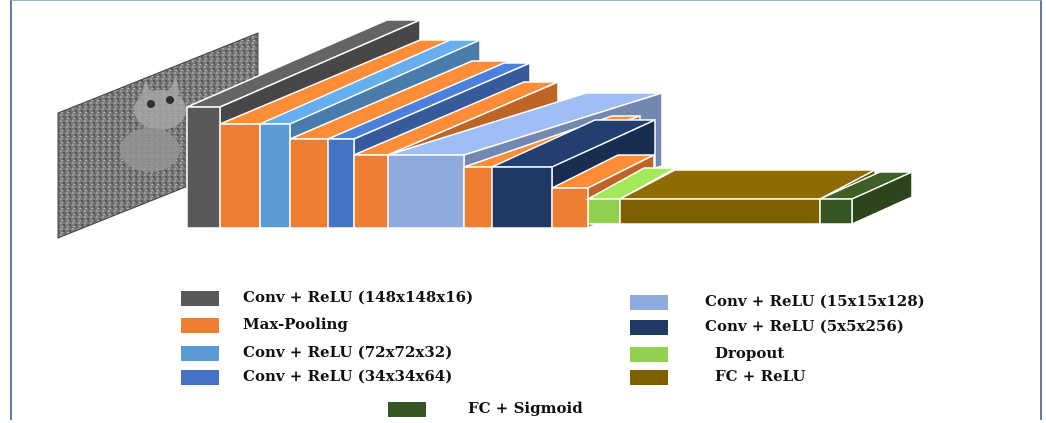  Describe the element at coordinates (348, 352) in the screenshot. I see `legend-label: Conv + ReLU (72x72x32)` at that location.